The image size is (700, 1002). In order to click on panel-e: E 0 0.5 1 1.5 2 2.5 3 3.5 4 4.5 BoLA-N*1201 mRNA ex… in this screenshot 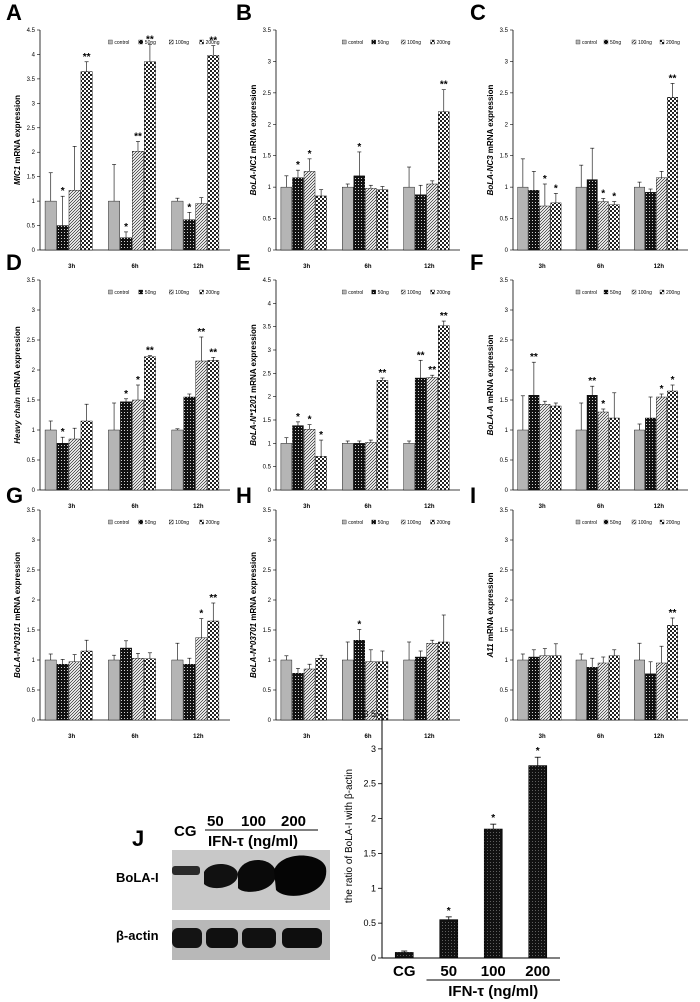, I will do `click(348, 380)`.